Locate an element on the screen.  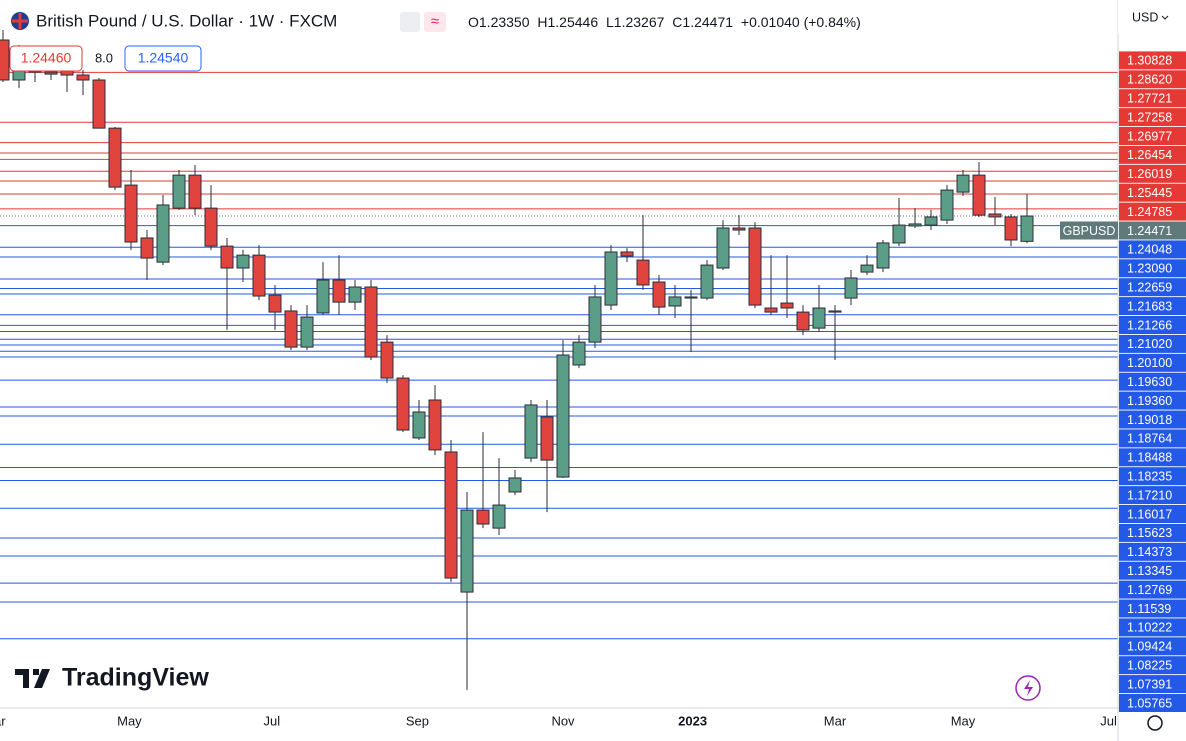
price-label: 1.24471 is located at coordinates (1149, 231).